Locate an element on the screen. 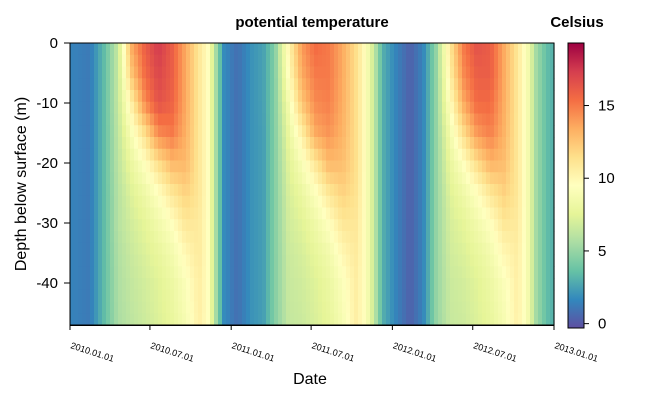 The width and height of the screenshot is (650, 405). x-tick-label: 2013.01.01 is located at coordinates (576, 351).